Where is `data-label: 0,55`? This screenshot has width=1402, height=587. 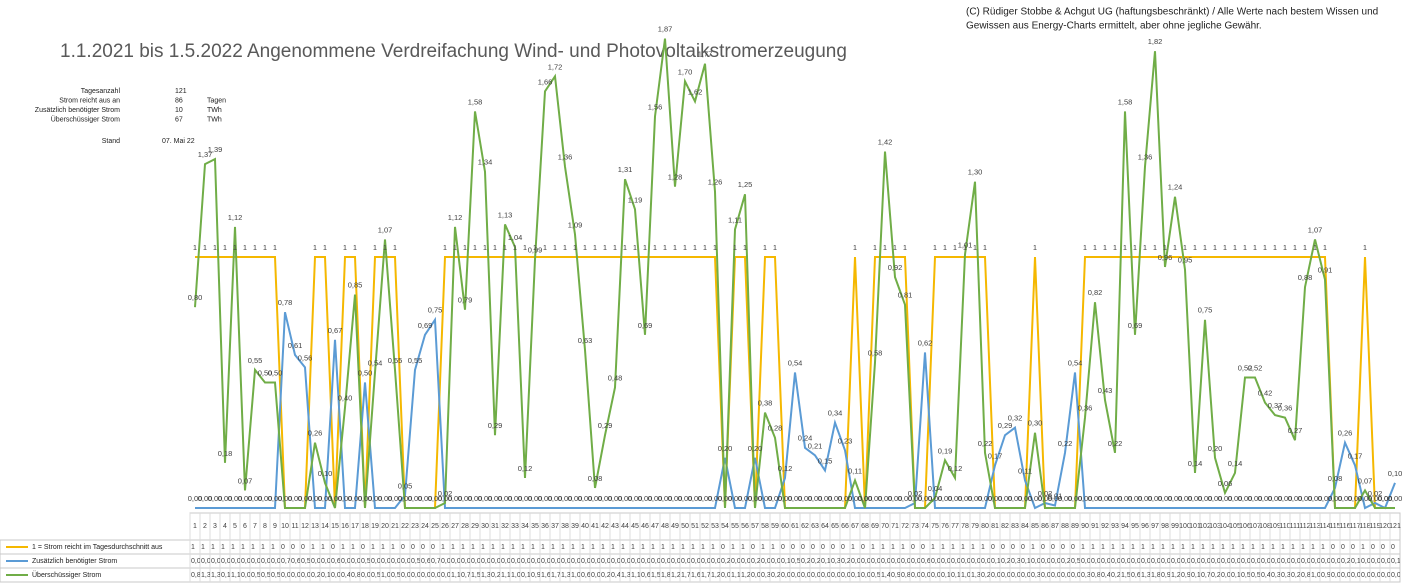 data-label: 0,55 is located at coordinates (395, 360).